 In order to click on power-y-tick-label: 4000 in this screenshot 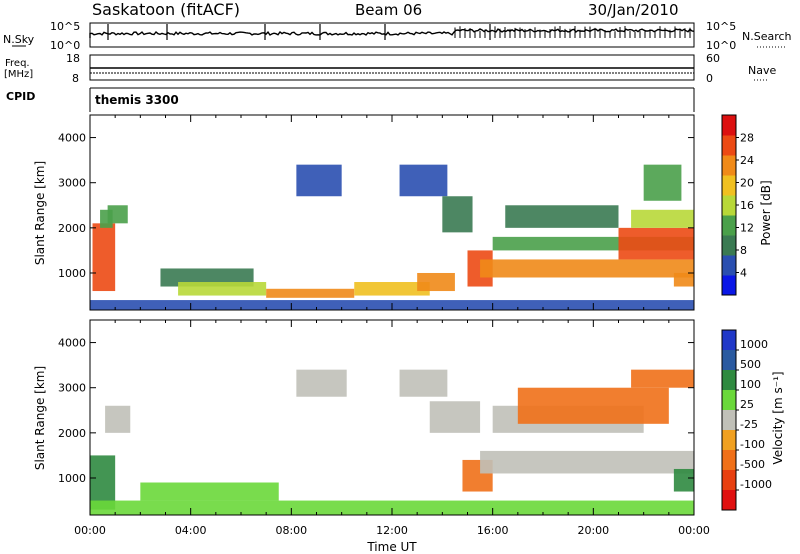, I will do `click(72, 138)`.